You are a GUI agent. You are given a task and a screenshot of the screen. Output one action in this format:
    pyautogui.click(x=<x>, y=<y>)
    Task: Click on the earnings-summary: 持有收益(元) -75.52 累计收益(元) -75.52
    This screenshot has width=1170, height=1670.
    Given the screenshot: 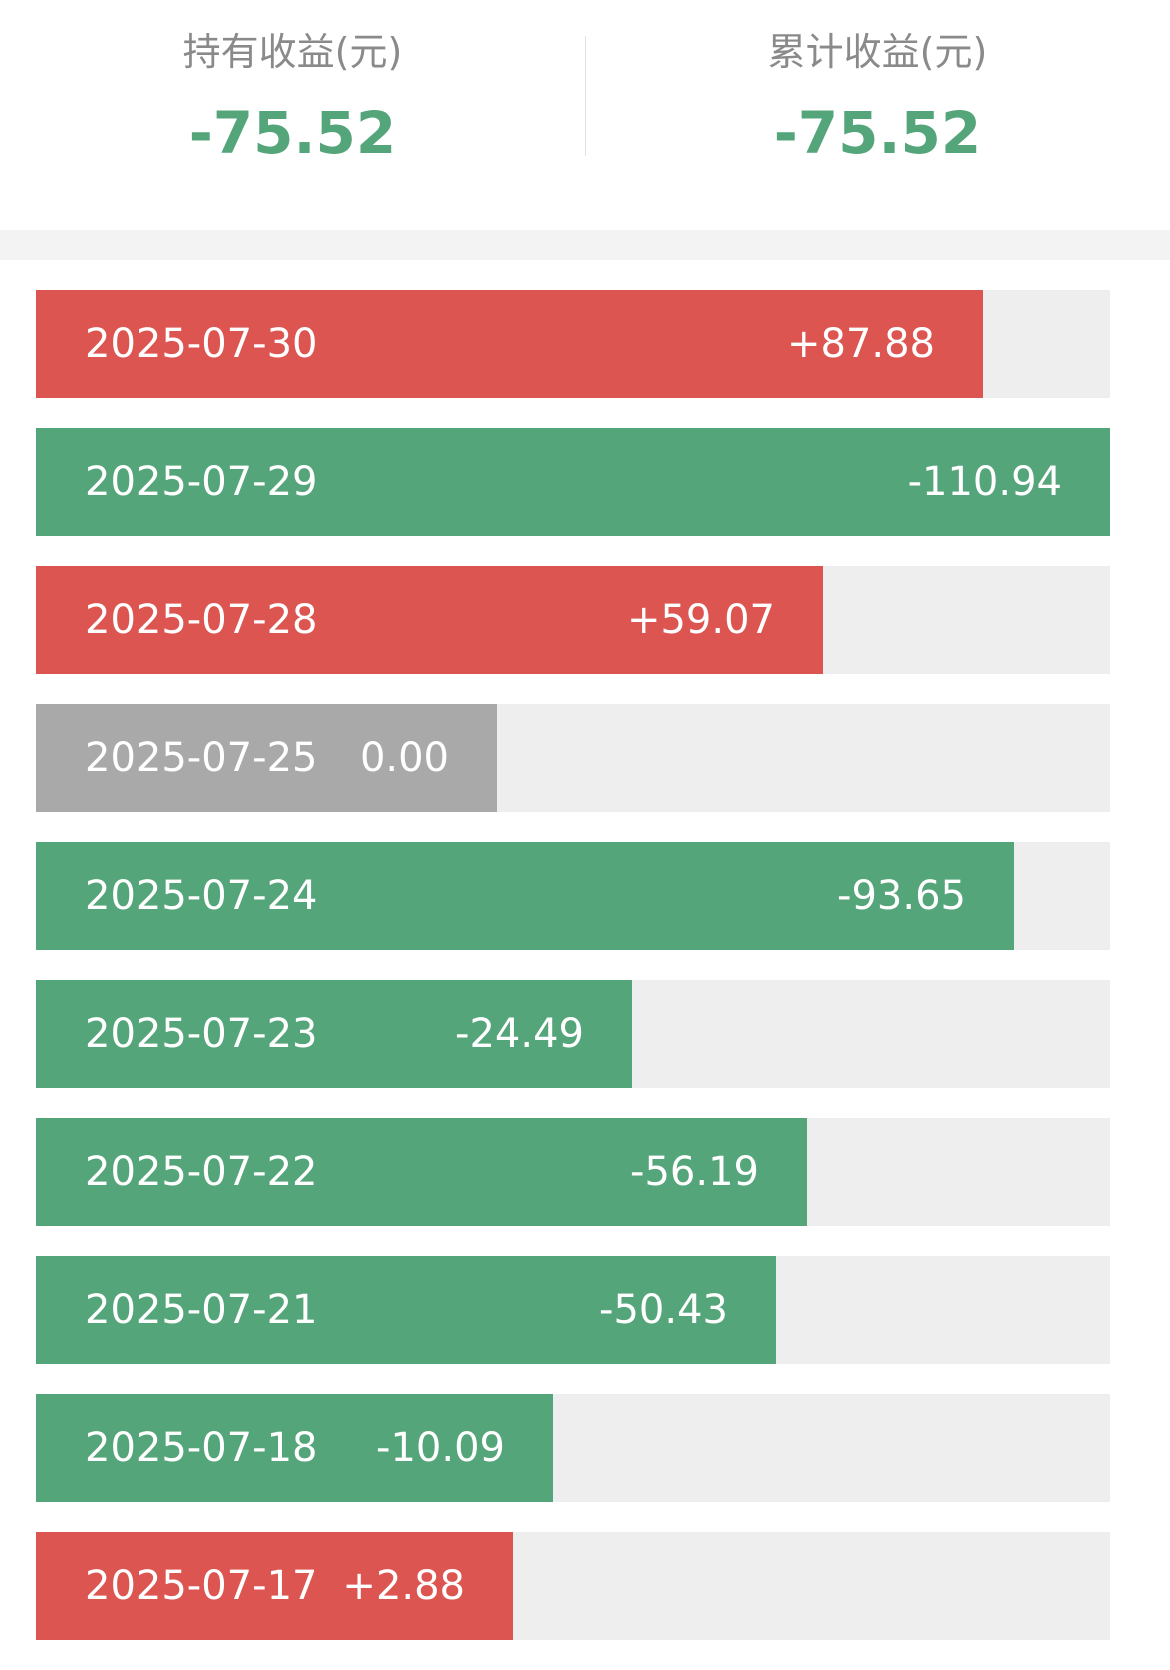 What is the action you would take?
    pyautogui.click(x=585, y=115)
    